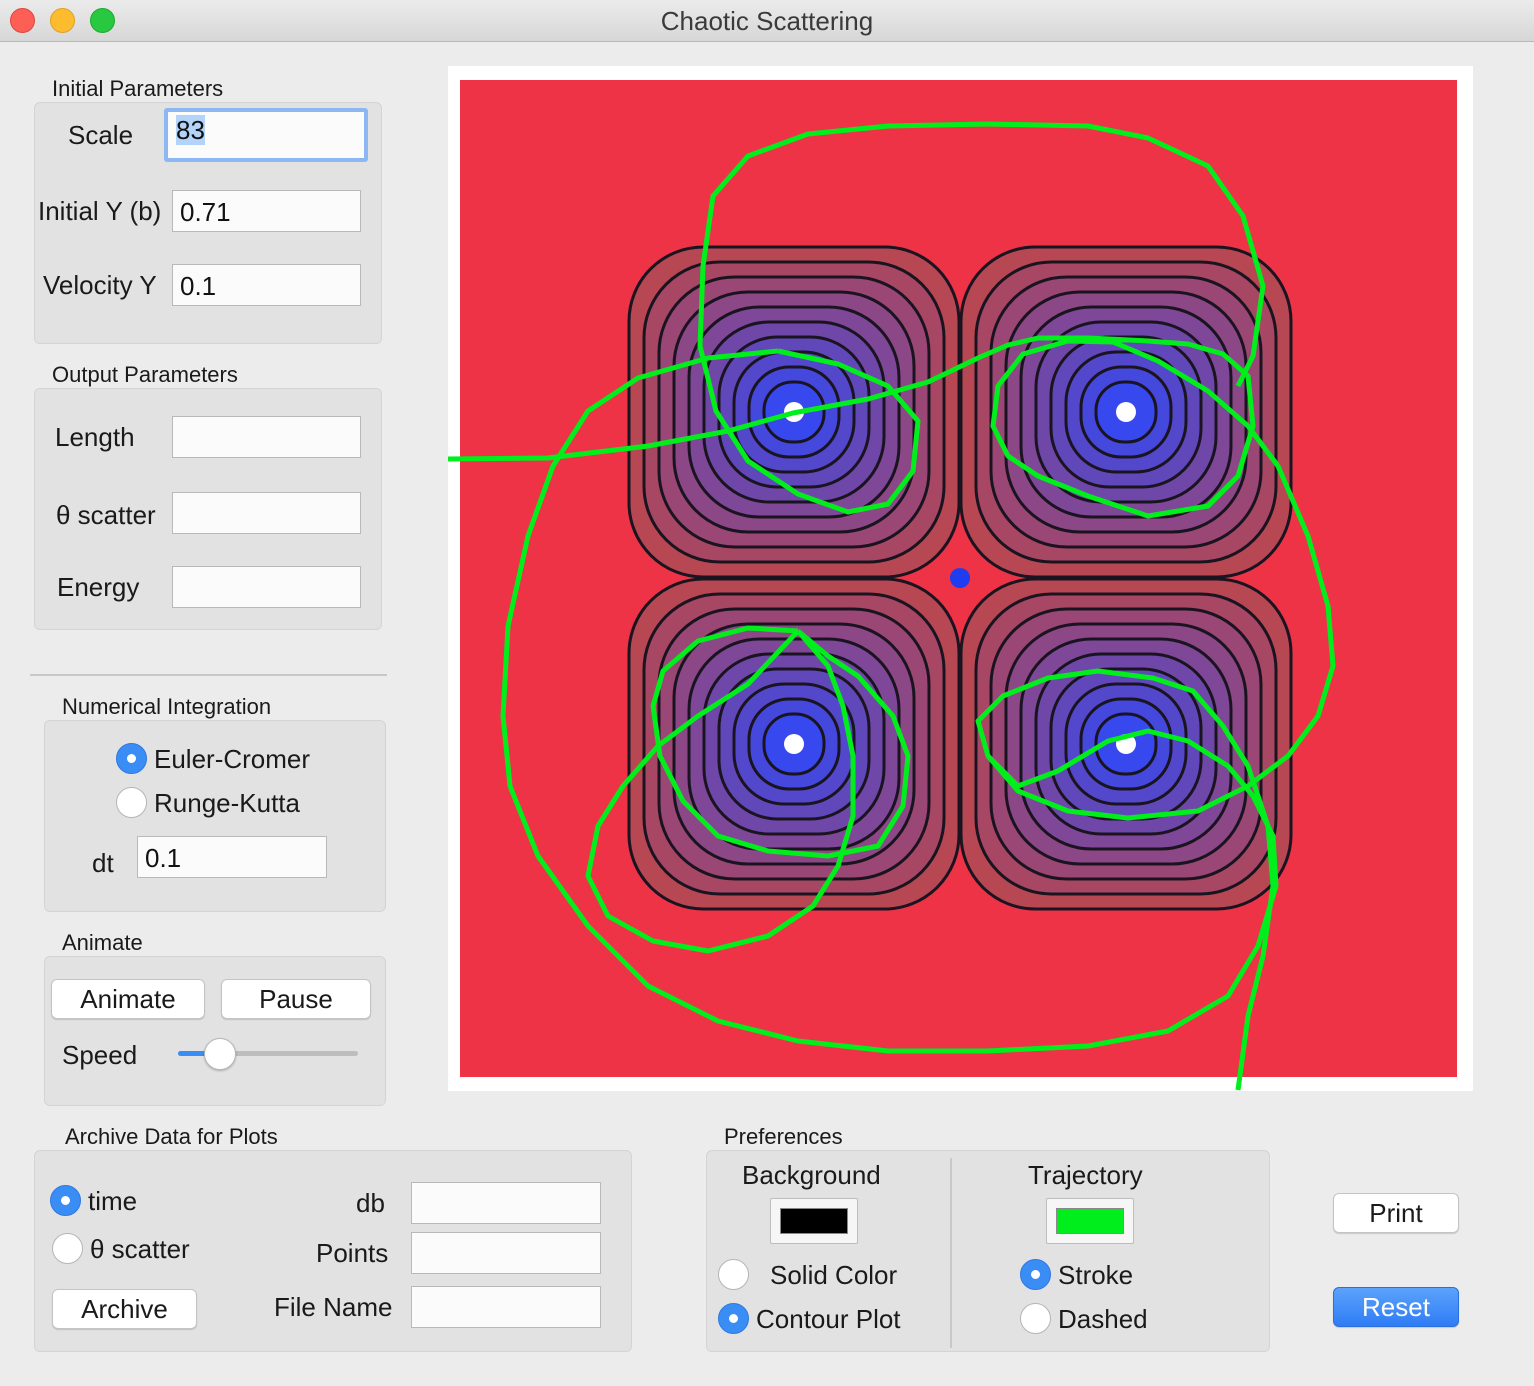 Image resolution: width=1534 pixels, height=1386 pixels. I want to click on animate-title: Animate, so click(102, 942).